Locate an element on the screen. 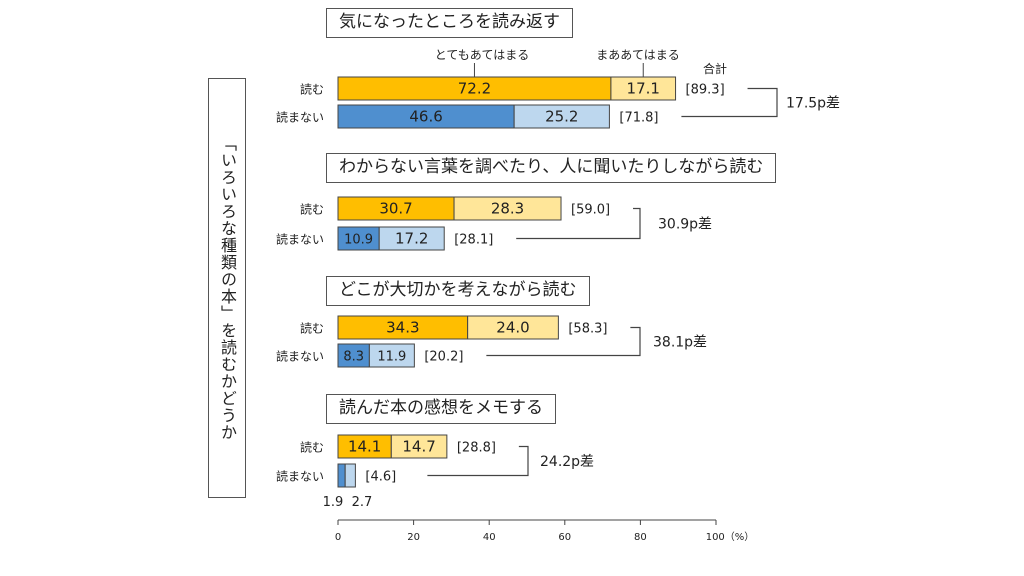 This screenshot has width=1024, height=576. legend-series2: まああてはまる is located at coordinates (638, 55).